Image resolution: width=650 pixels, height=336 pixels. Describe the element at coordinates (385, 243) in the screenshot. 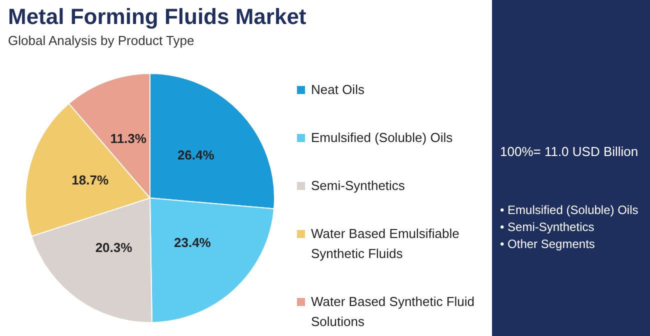

I see `legend-label: Water Based Emulsifiable Synthetic Fluids` at that location.